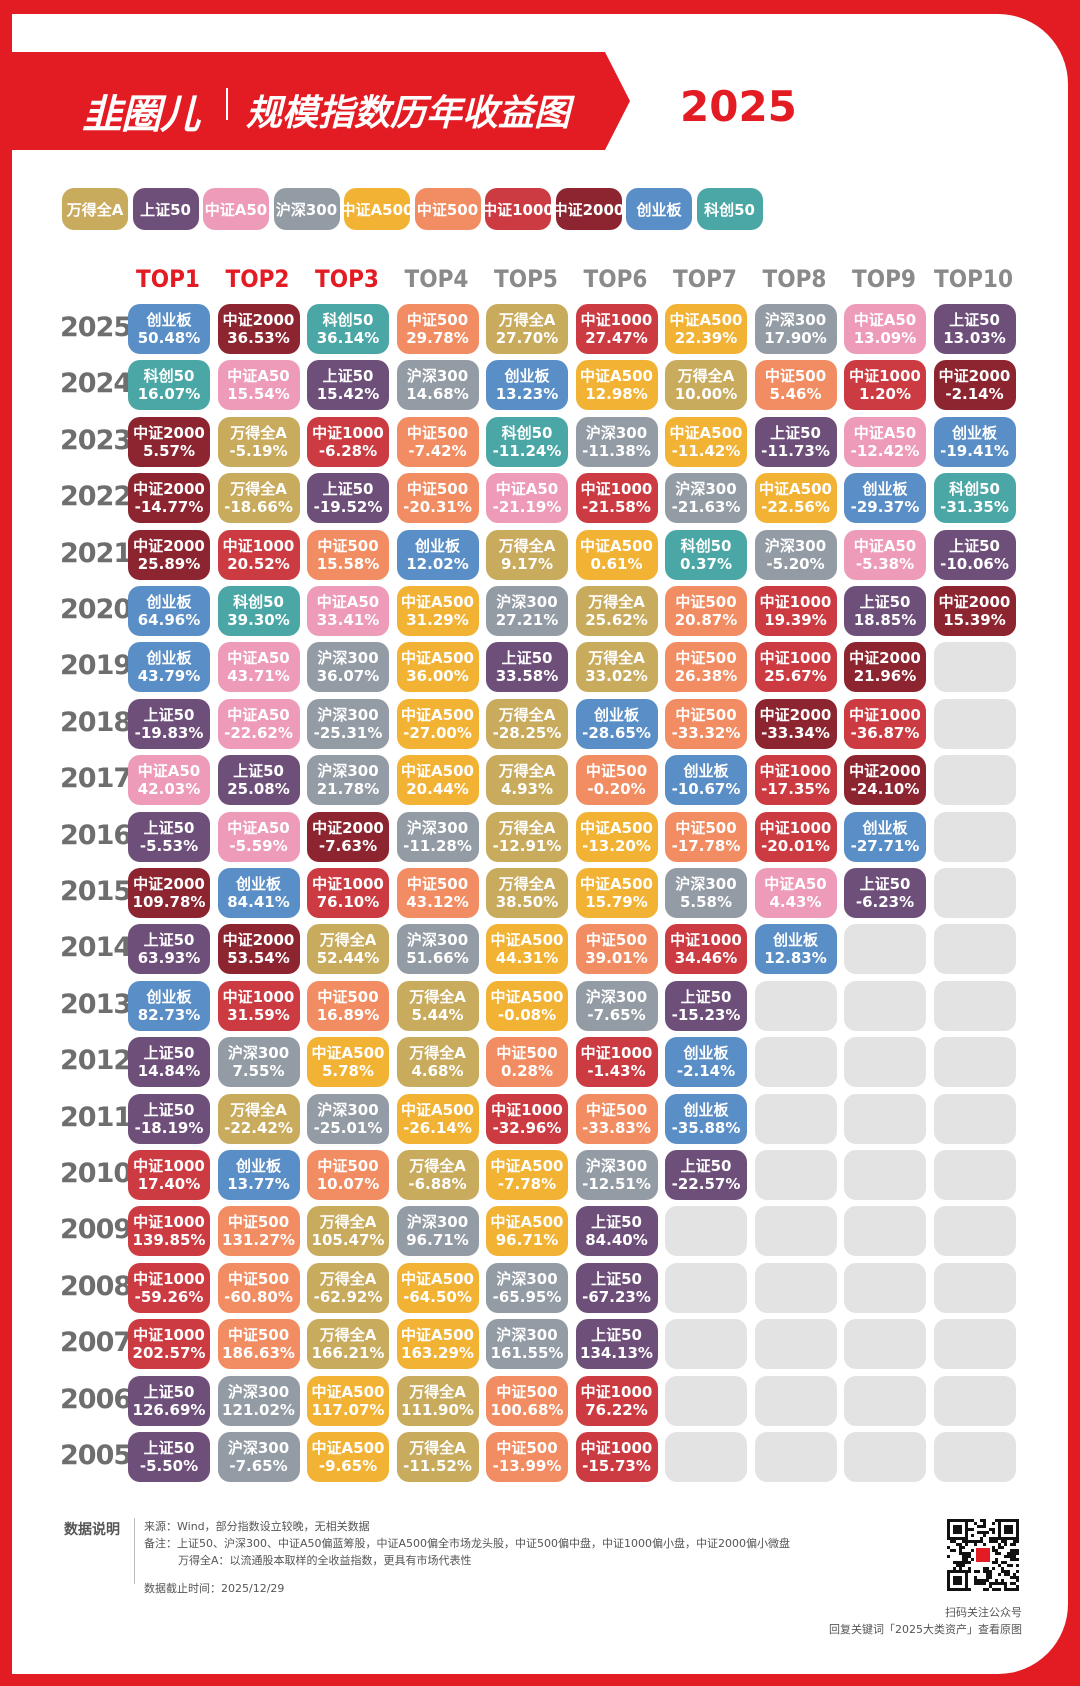  What do you see at coordinates (437, 1184) in the screenshot?
I see `return-value: -6.88%` at bounding box center [437, 1184].